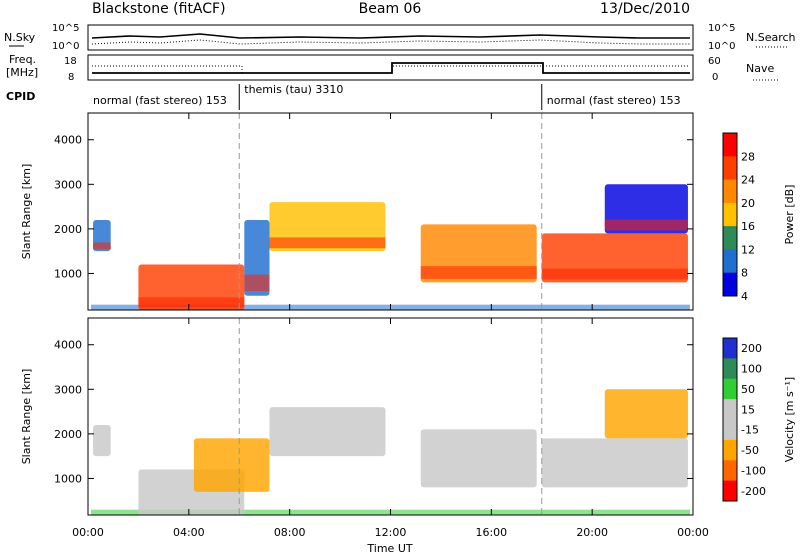  Describe the element at coordinates (390, 9) in the screenshot. I see `beam-title: Beam 06` at that location.